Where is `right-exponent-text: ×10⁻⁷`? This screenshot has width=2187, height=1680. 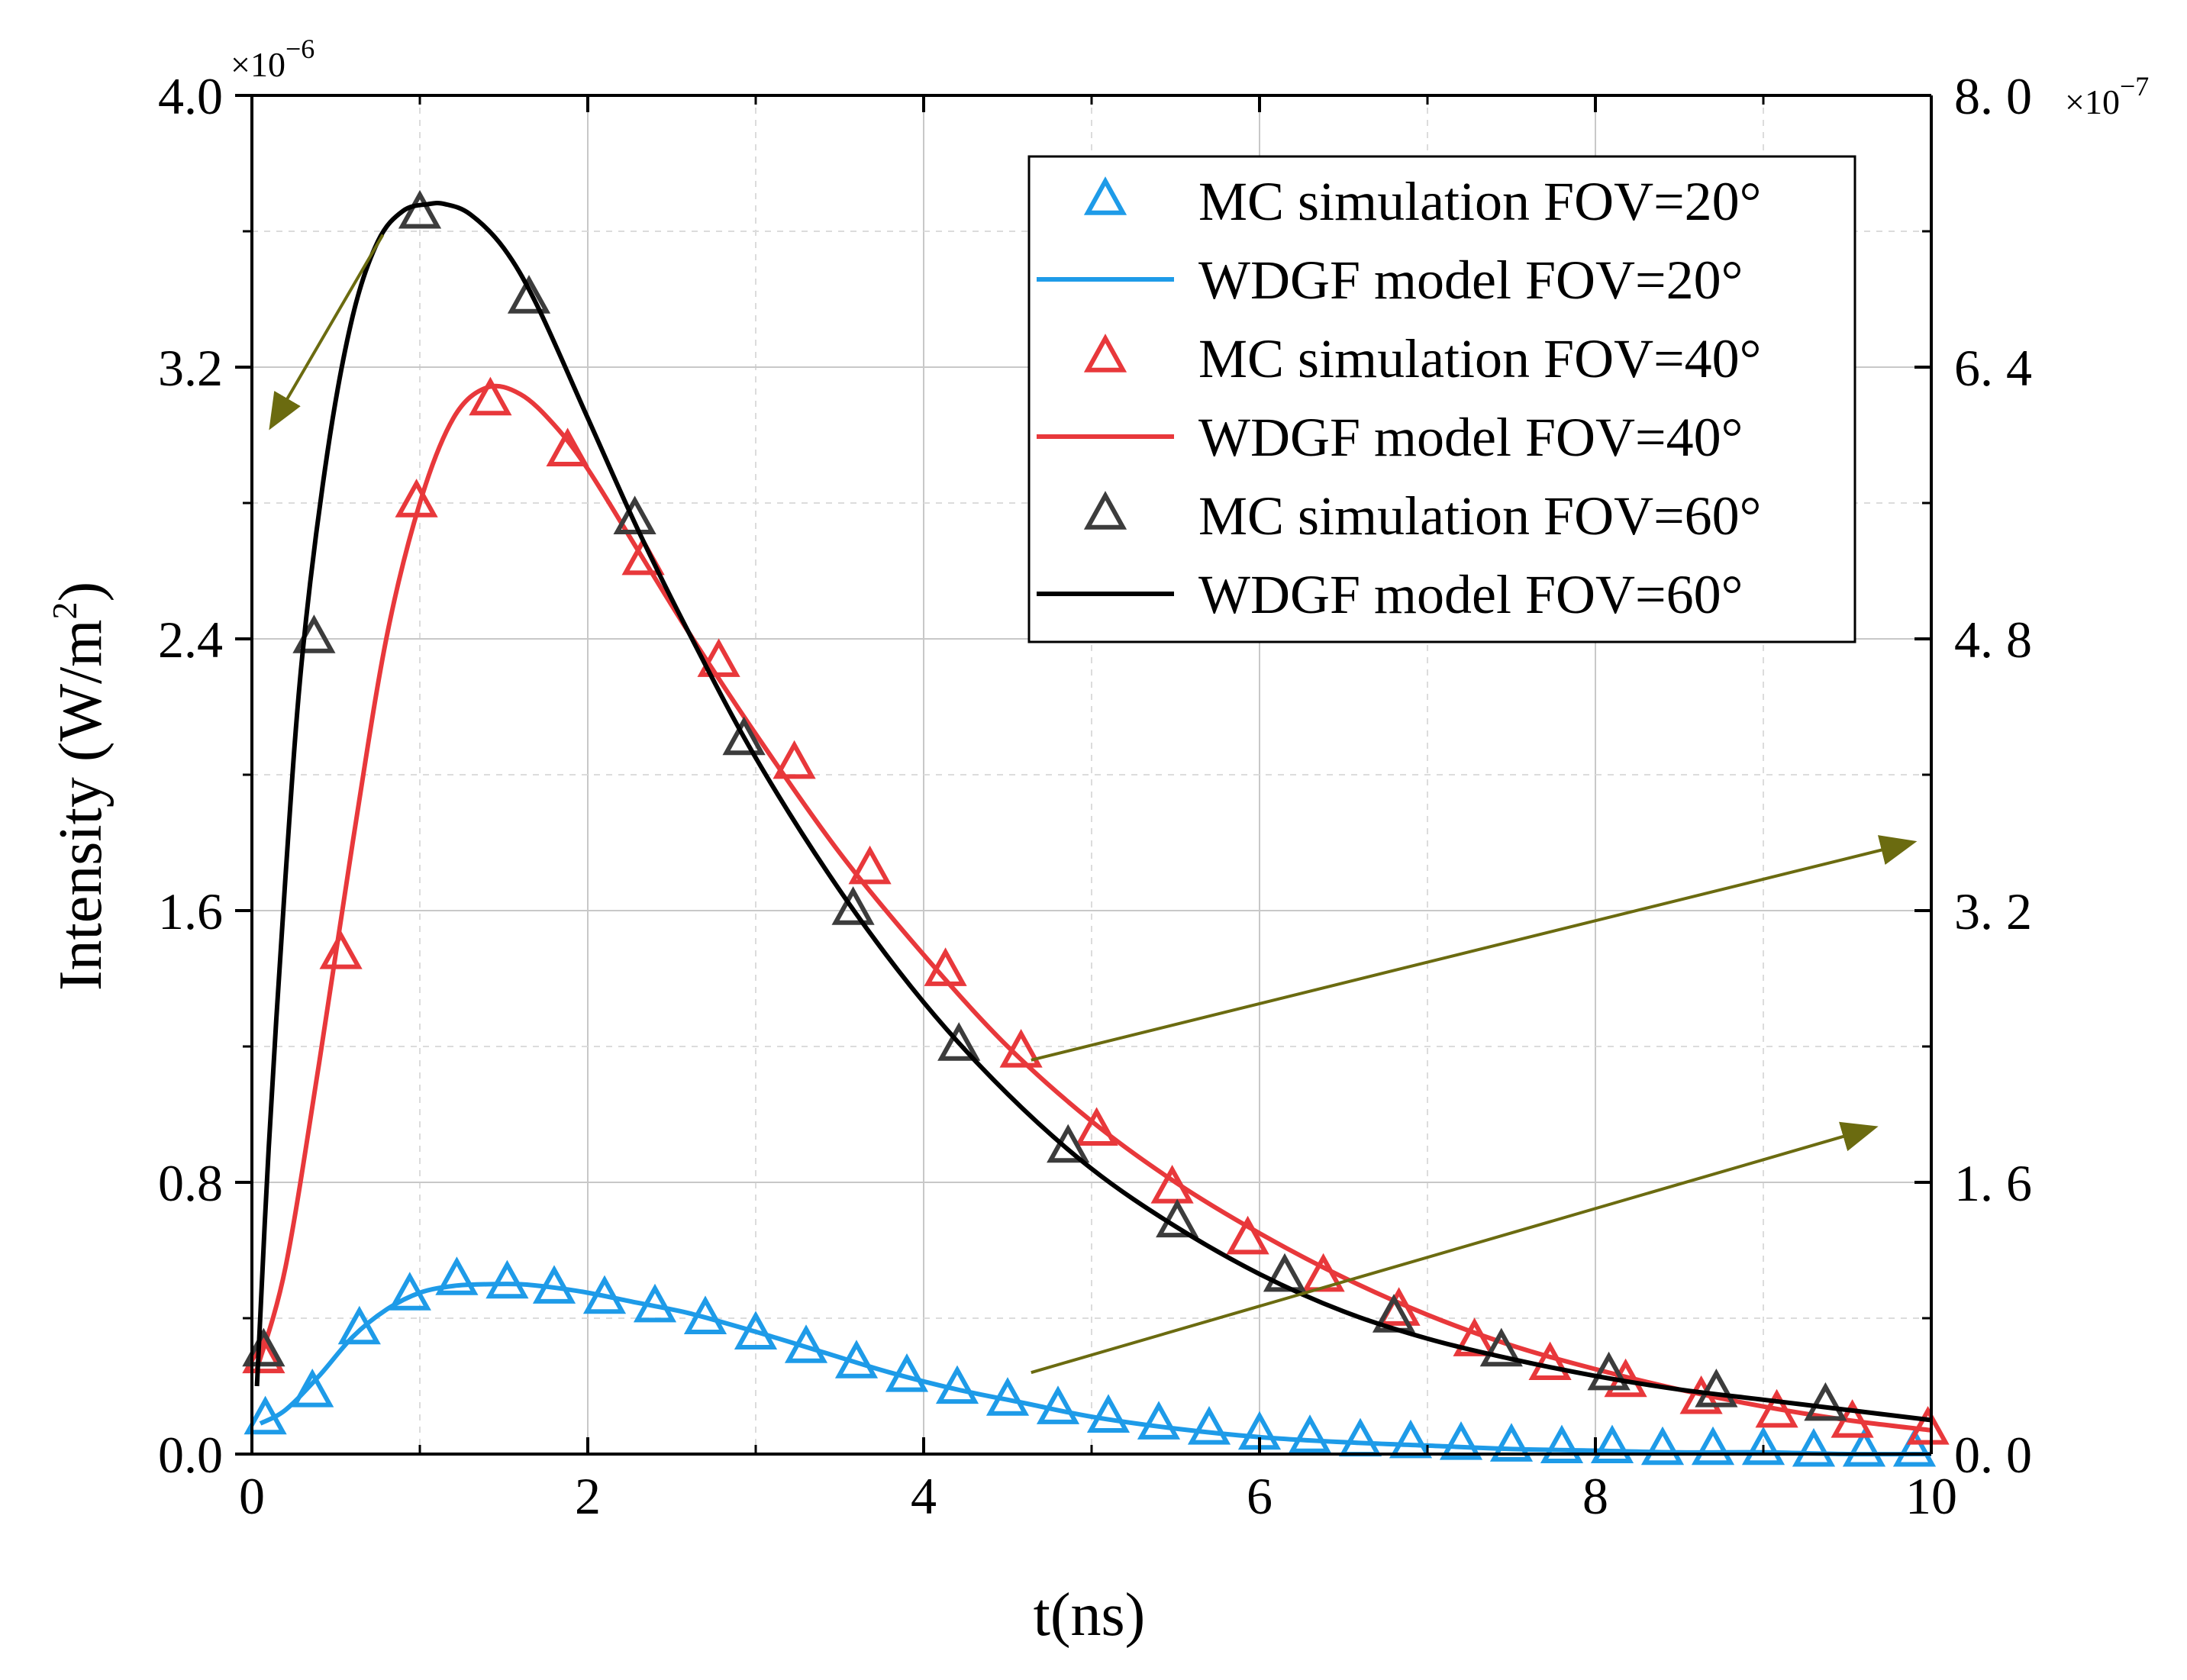
right-exponent-text: ×10⁻⁷ is located at coordinates (2107, 96).